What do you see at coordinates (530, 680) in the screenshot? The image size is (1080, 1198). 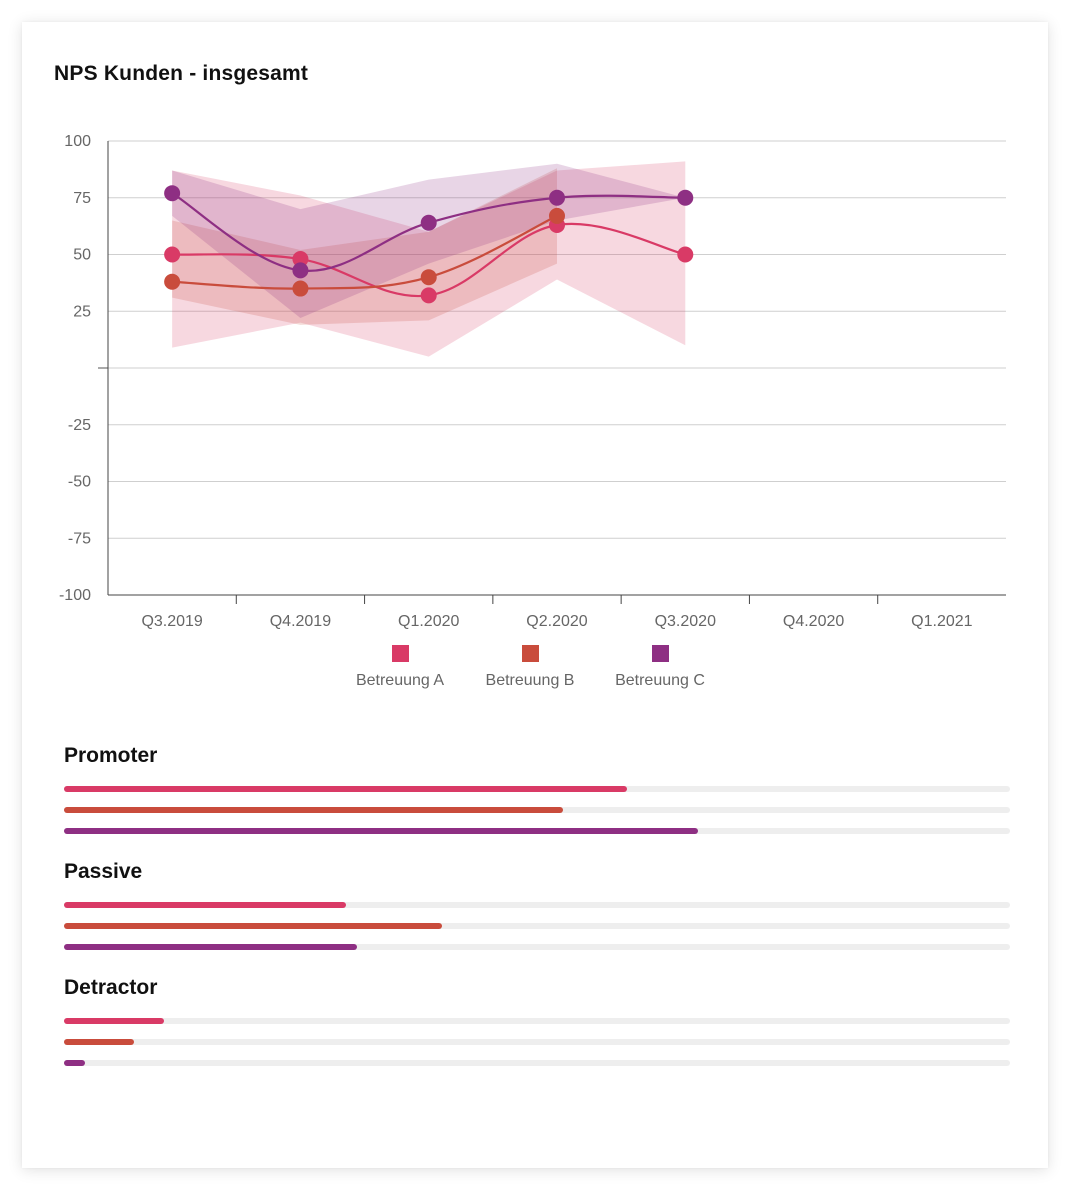 I see `legend-label: Betreuung B` at bounding box center [530, 680].